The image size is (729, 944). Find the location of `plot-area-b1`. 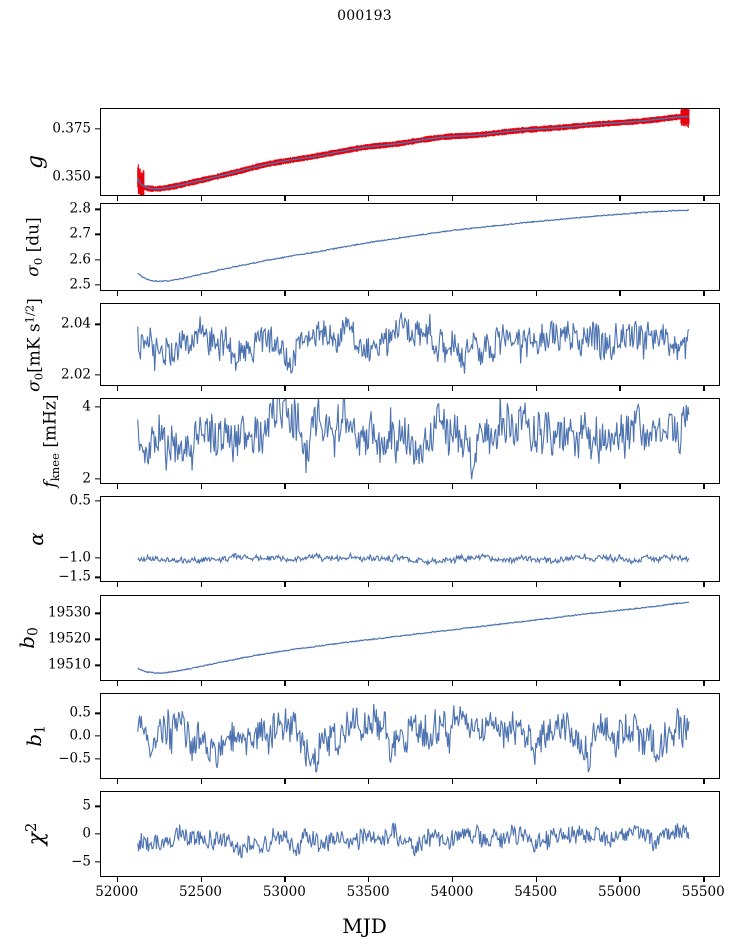

plot-area-b1 is located at coordinates (413, 738).